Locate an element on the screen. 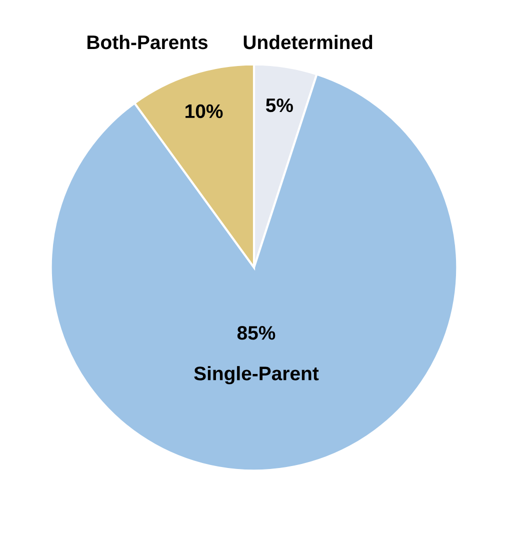  data-label: 85% is located at coordinates (256, 333).